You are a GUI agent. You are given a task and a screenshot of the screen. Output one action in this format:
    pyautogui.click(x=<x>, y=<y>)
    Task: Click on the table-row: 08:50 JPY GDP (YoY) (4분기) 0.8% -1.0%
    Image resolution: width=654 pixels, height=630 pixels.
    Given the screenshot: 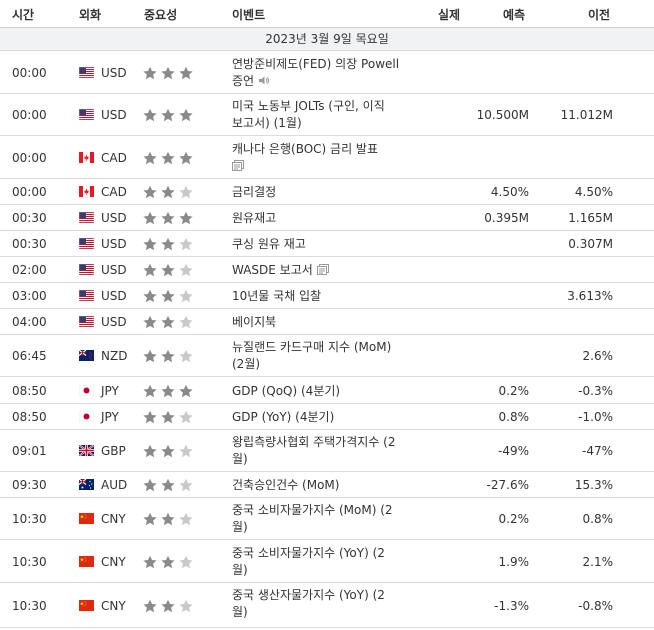 What is the action you would take?
    pyautogui.click(x=327, y=417)
    